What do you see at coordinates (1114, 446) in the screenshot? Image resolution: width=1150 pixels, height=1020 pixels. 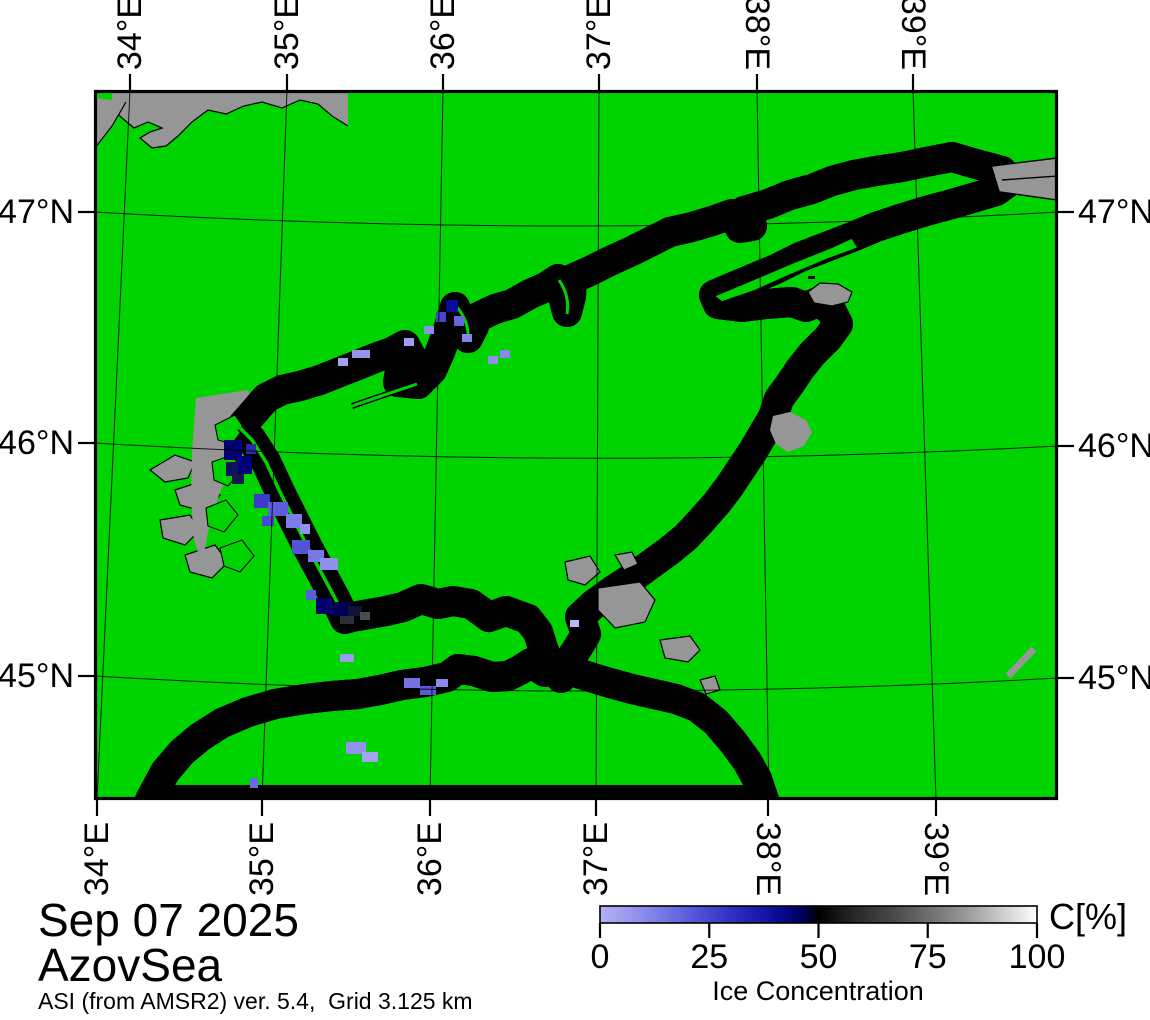 I see `right-axis-label: 46°N` at bounding box center [1114, 446].